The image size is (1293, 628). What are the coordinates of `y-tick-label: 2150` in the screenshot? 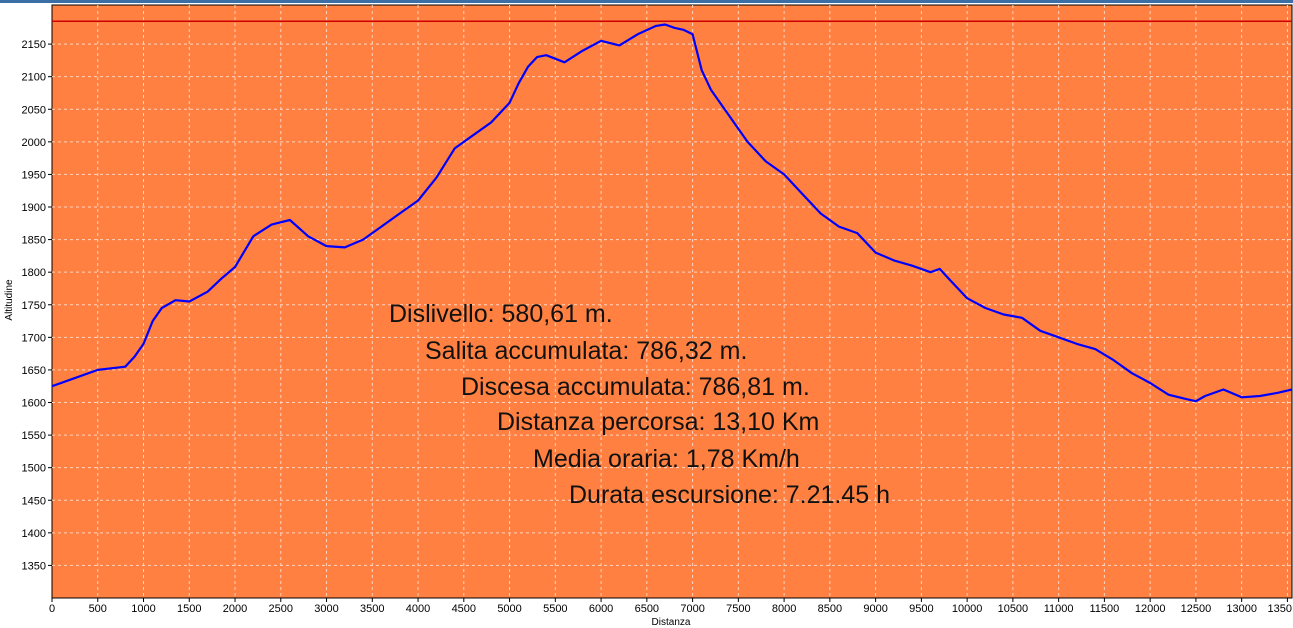 It's located at (34, 45).